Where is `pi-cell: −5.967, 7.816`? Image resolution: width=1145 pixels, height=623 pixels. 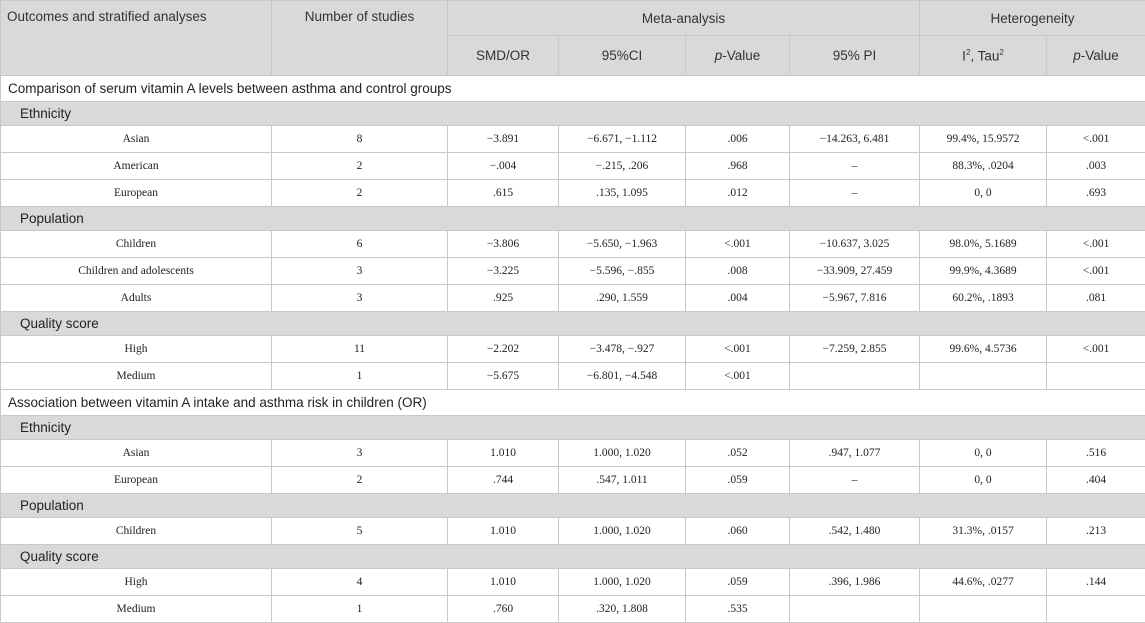
pi-cell: −5.967, 7.816 is located at coordinates (855, 298).